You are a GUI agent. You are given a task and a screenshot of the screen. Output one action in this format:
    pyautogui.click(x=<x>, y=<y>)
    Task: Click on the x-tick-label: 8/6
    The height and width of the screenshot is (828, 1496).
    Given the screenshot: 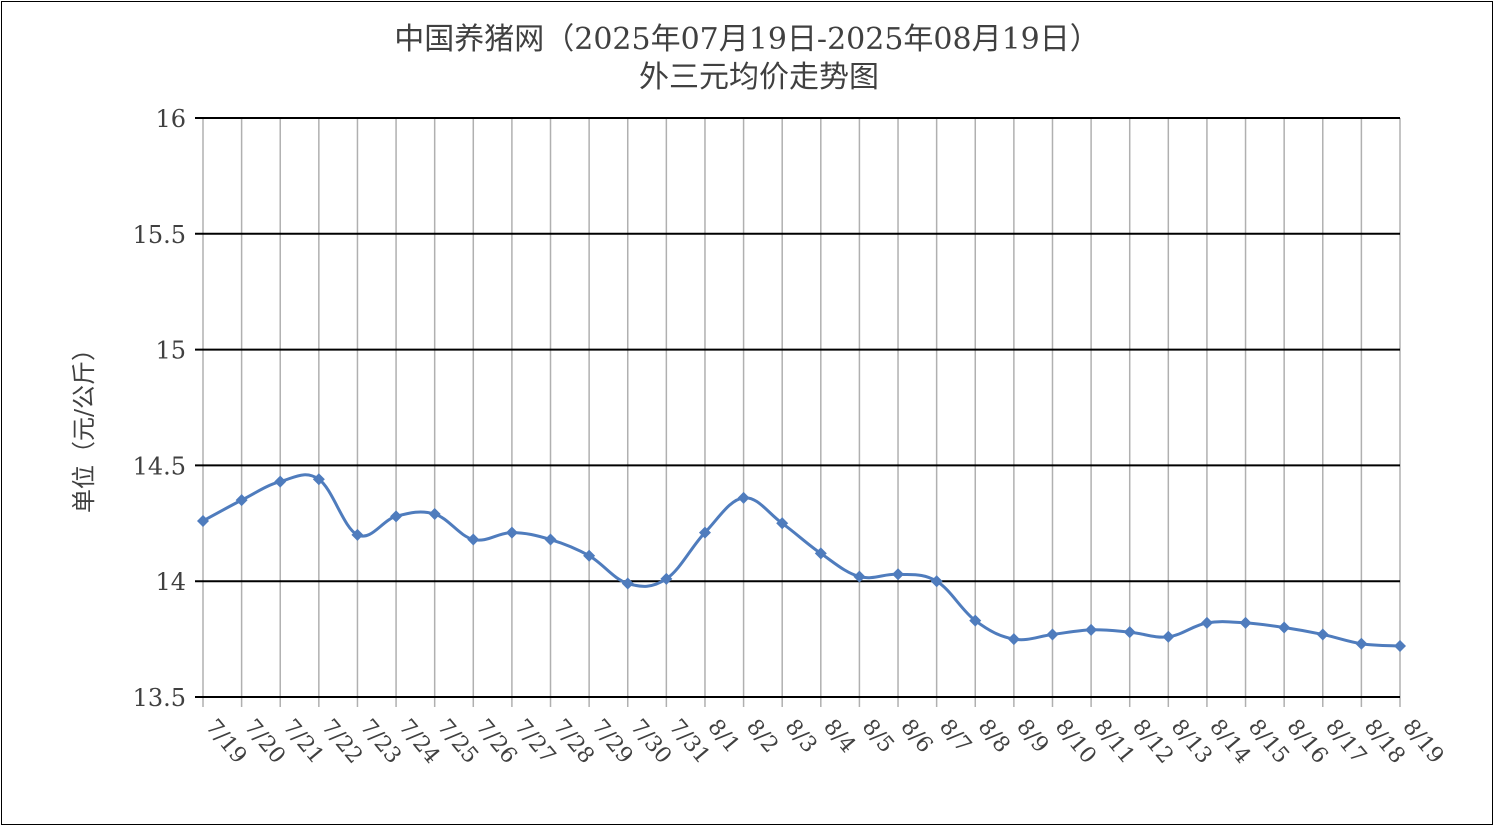 What is the action you would take?
    pyautogui.click(x=916, y=736)
    